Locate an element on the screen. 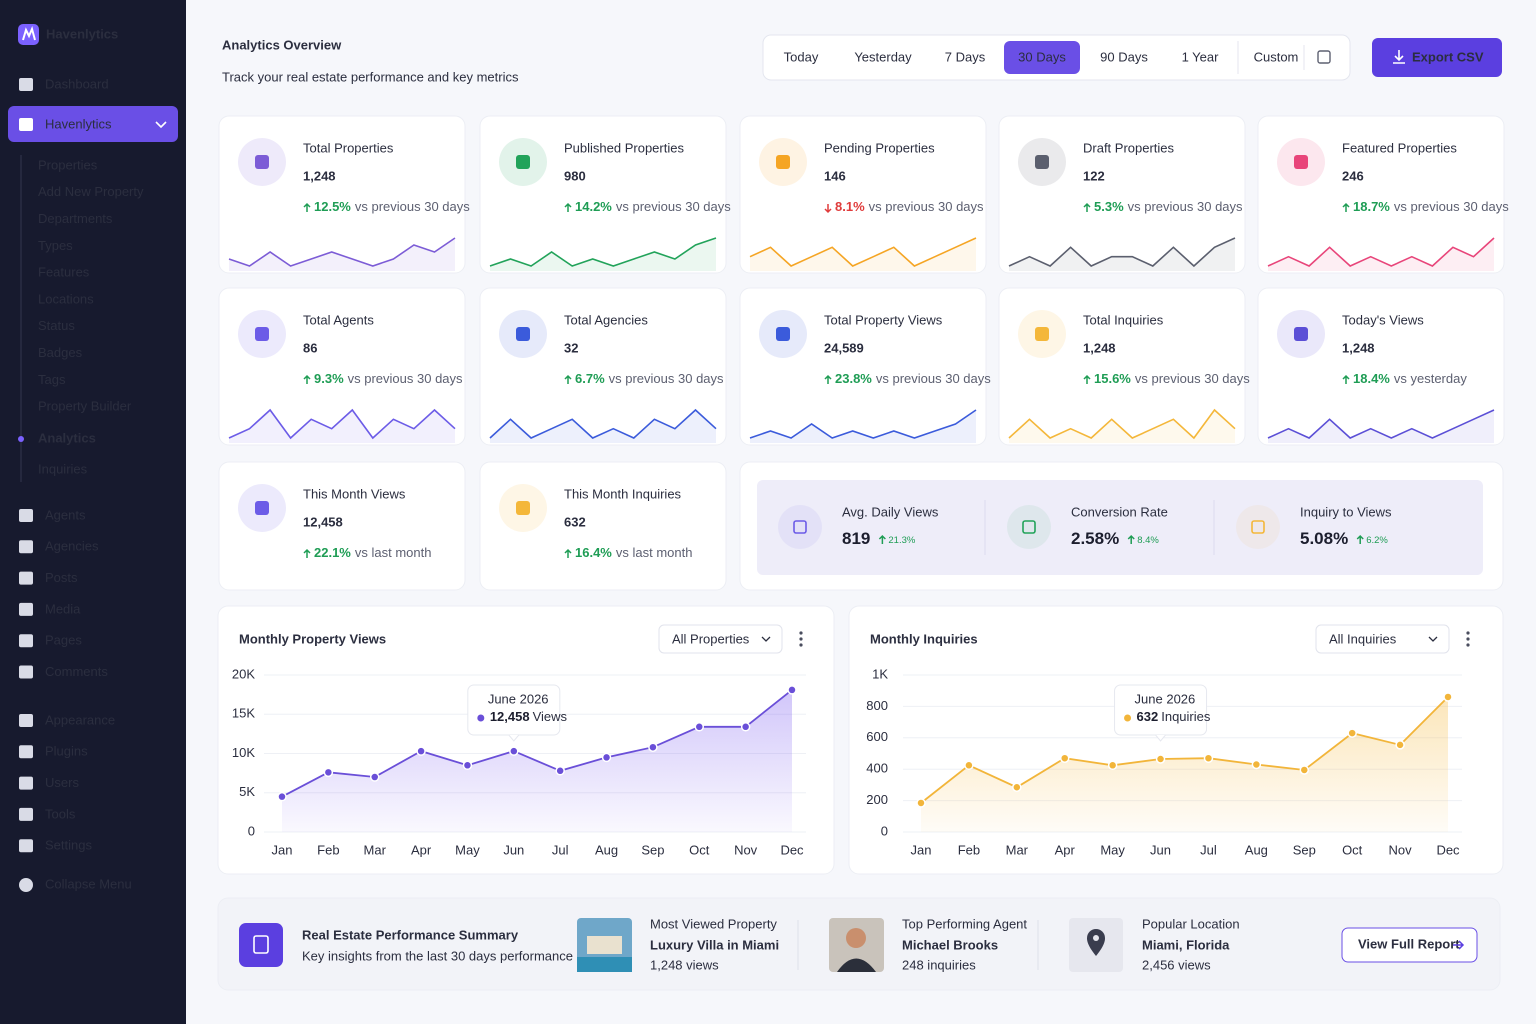  submenu-item: Properties is located at coordinates (68, 164).